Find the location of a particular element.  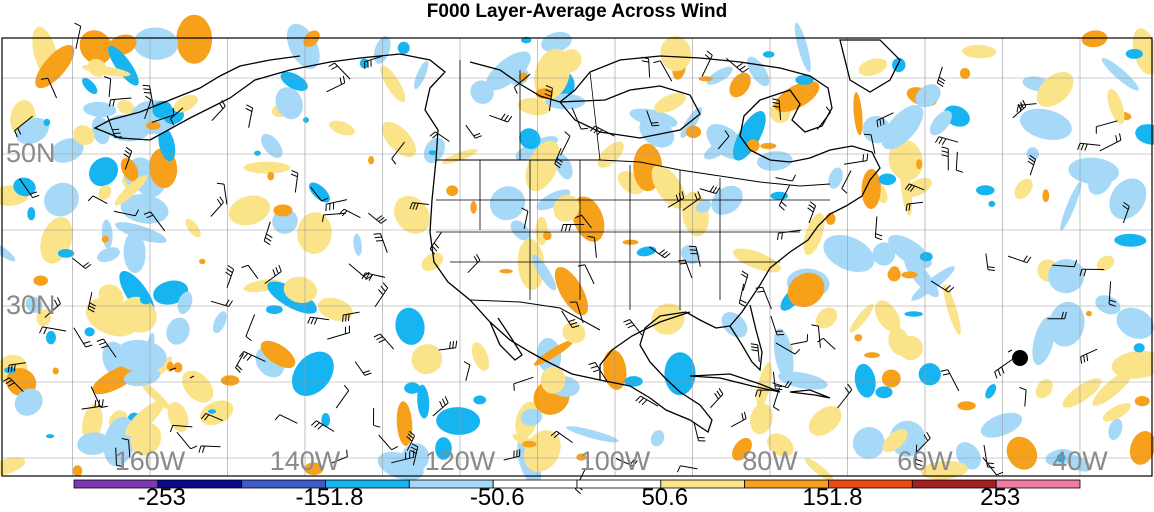

longitude-label: 140W is located at coordinates (305, 461).